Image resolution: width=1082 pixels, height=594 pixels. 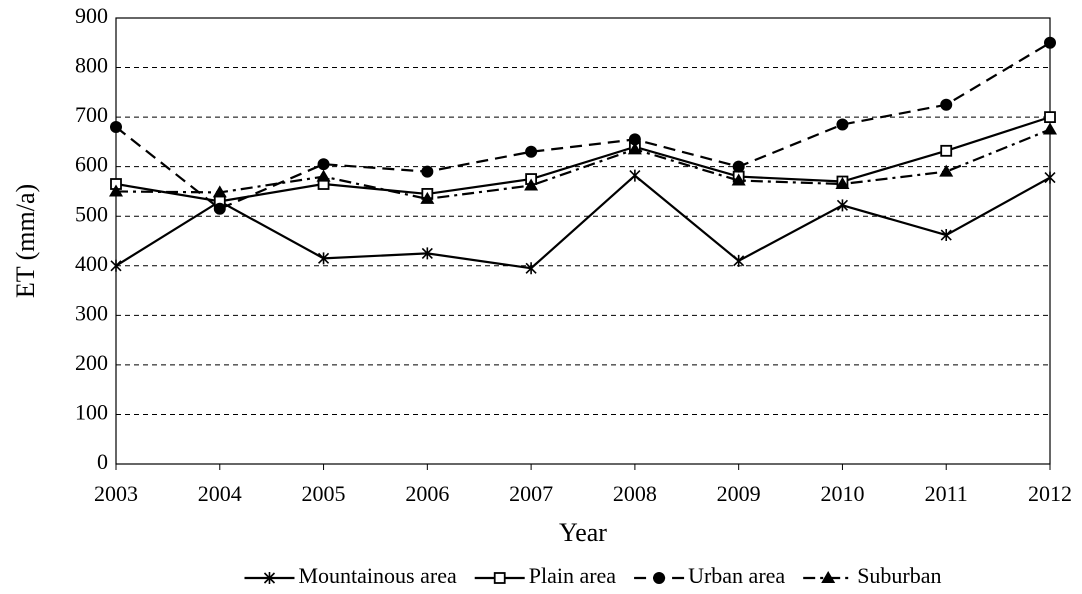 What do you see at coordinates (377, 575) in the screenshot?
I see `legend-label: Mountainous area` at bounding box center [377, 575].